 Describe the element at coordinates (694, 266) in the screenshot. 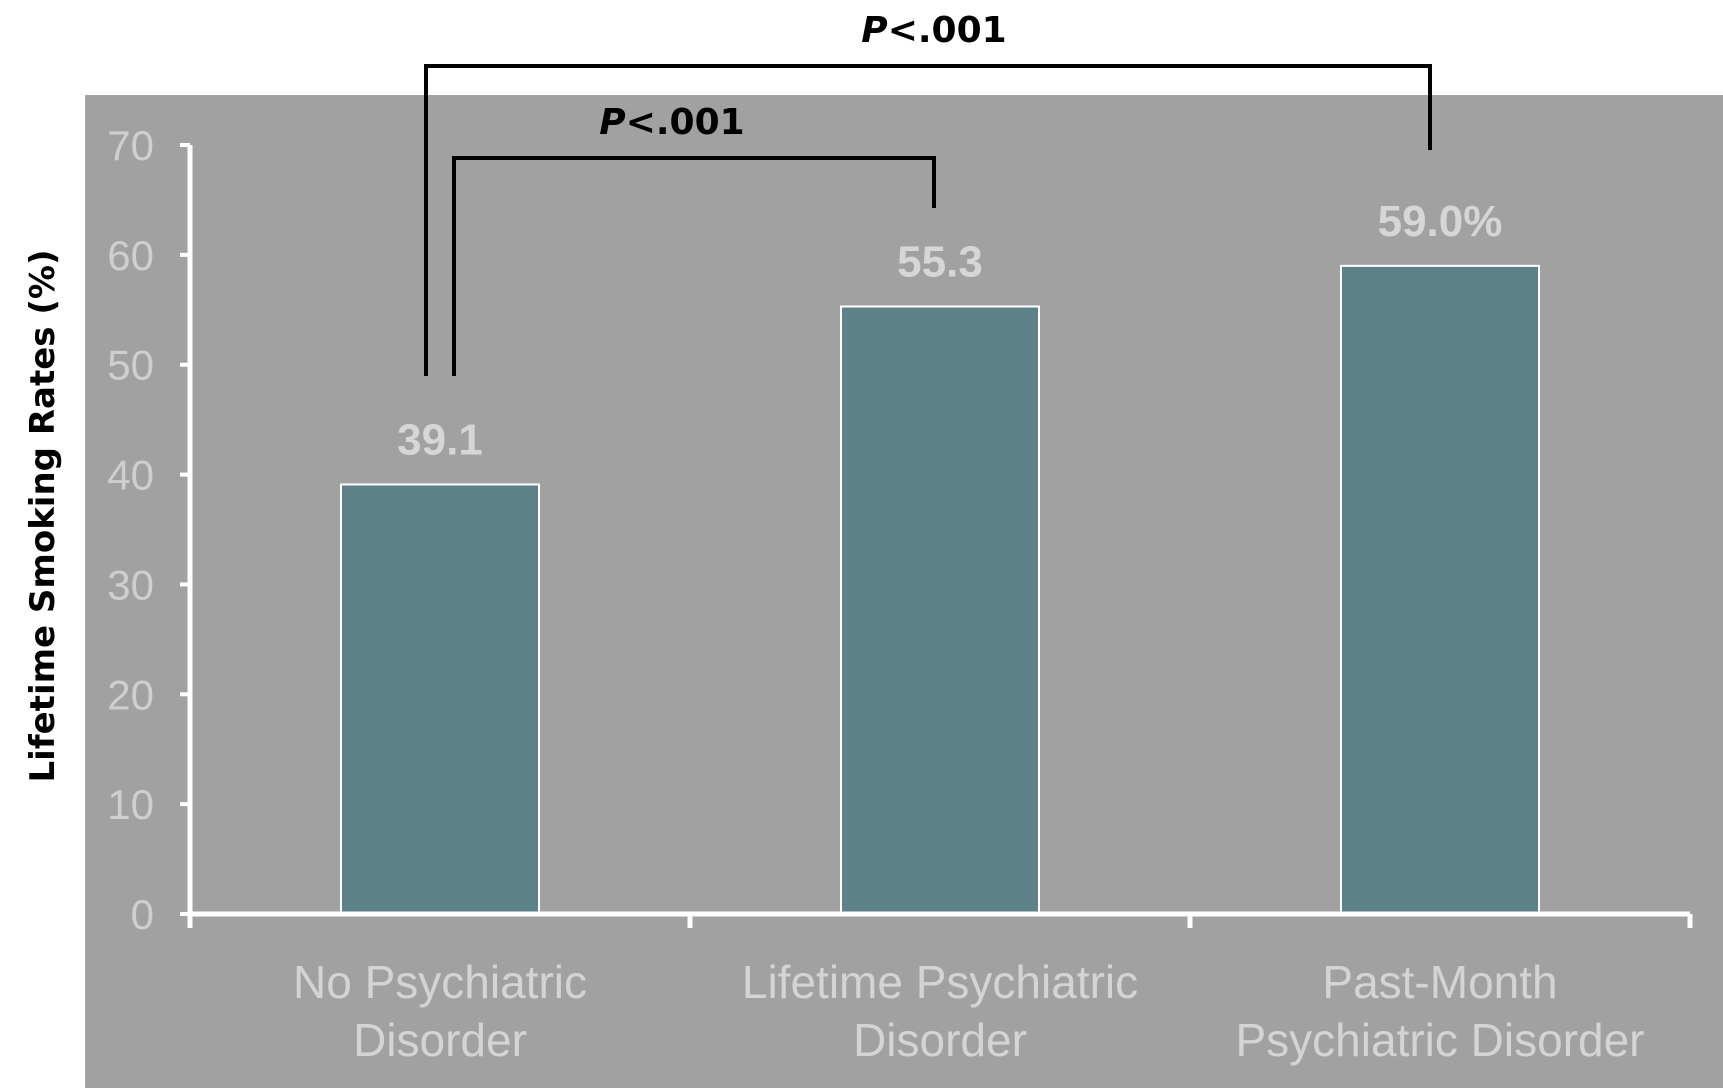

I see `significance-bracket` at that location.